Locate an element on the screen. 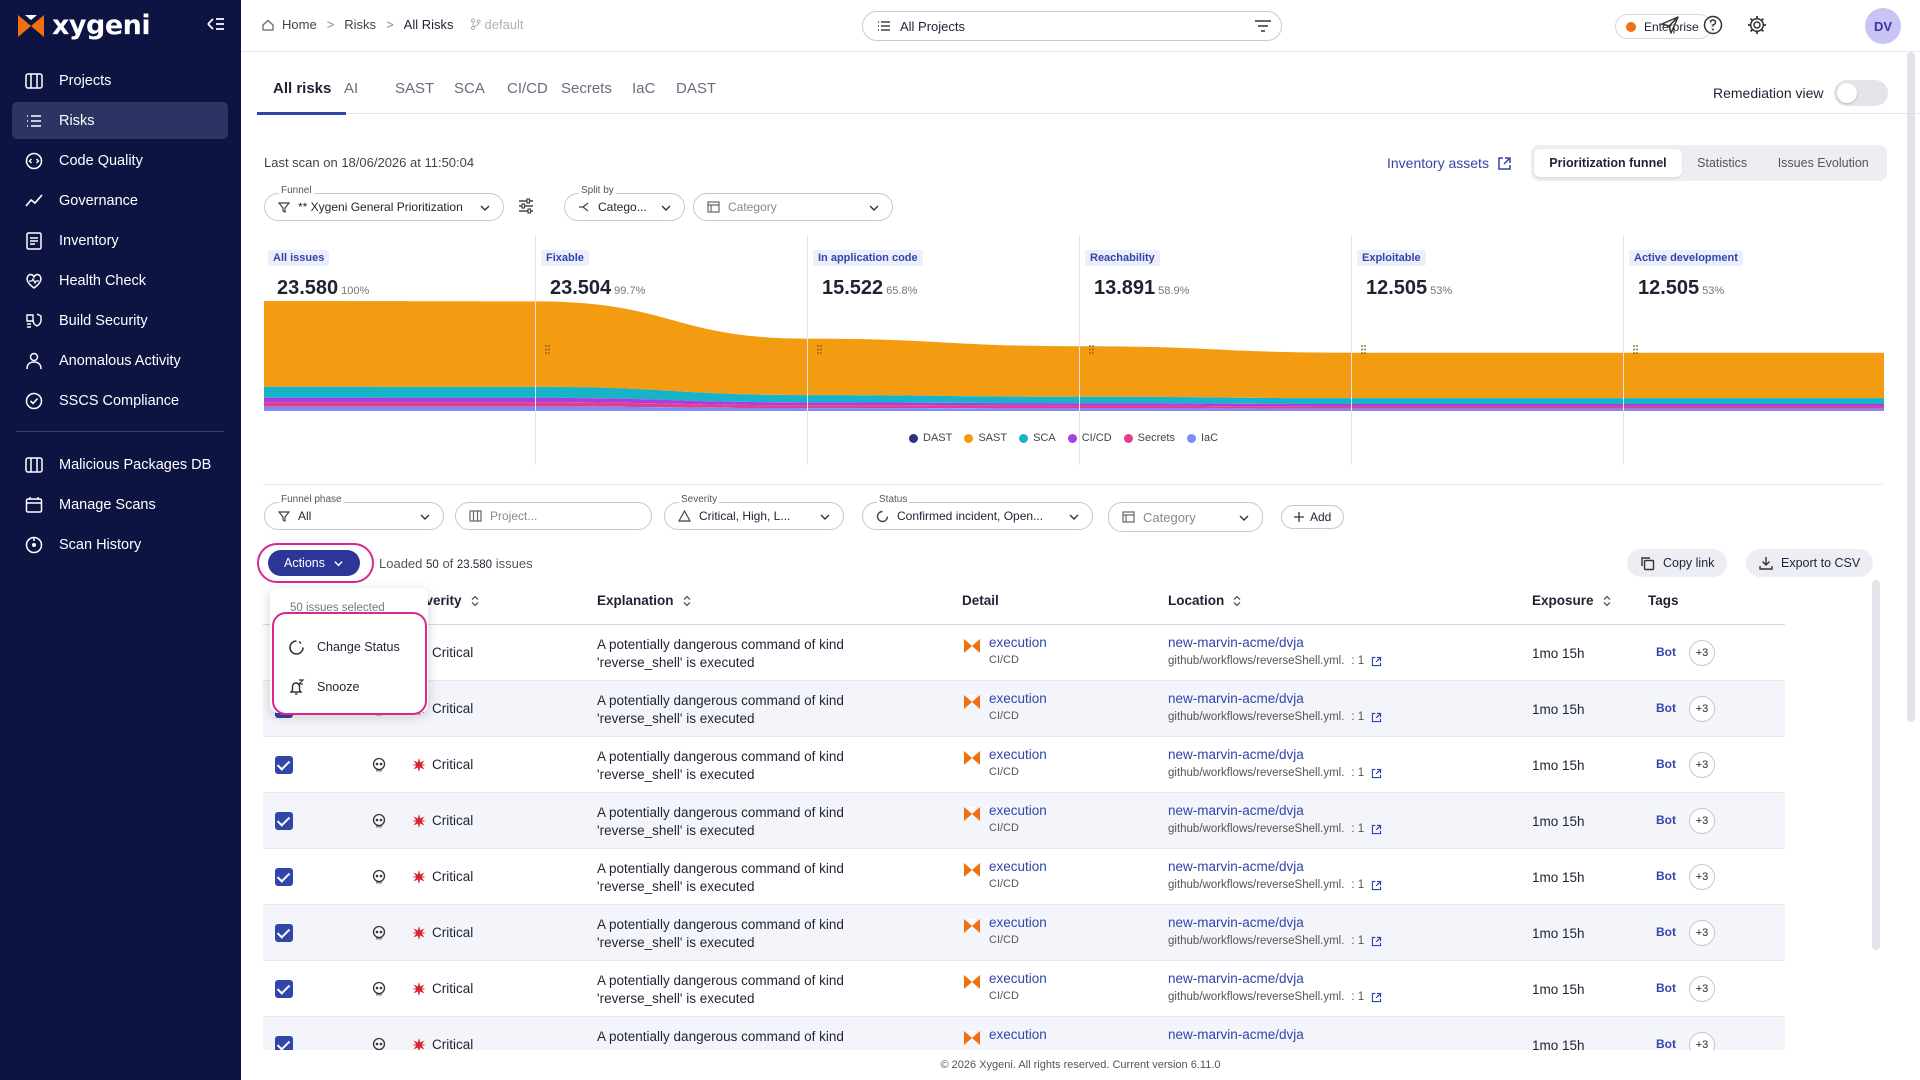  sidebar-item-scan-history: Scan History is located at coordinates (120, 544).